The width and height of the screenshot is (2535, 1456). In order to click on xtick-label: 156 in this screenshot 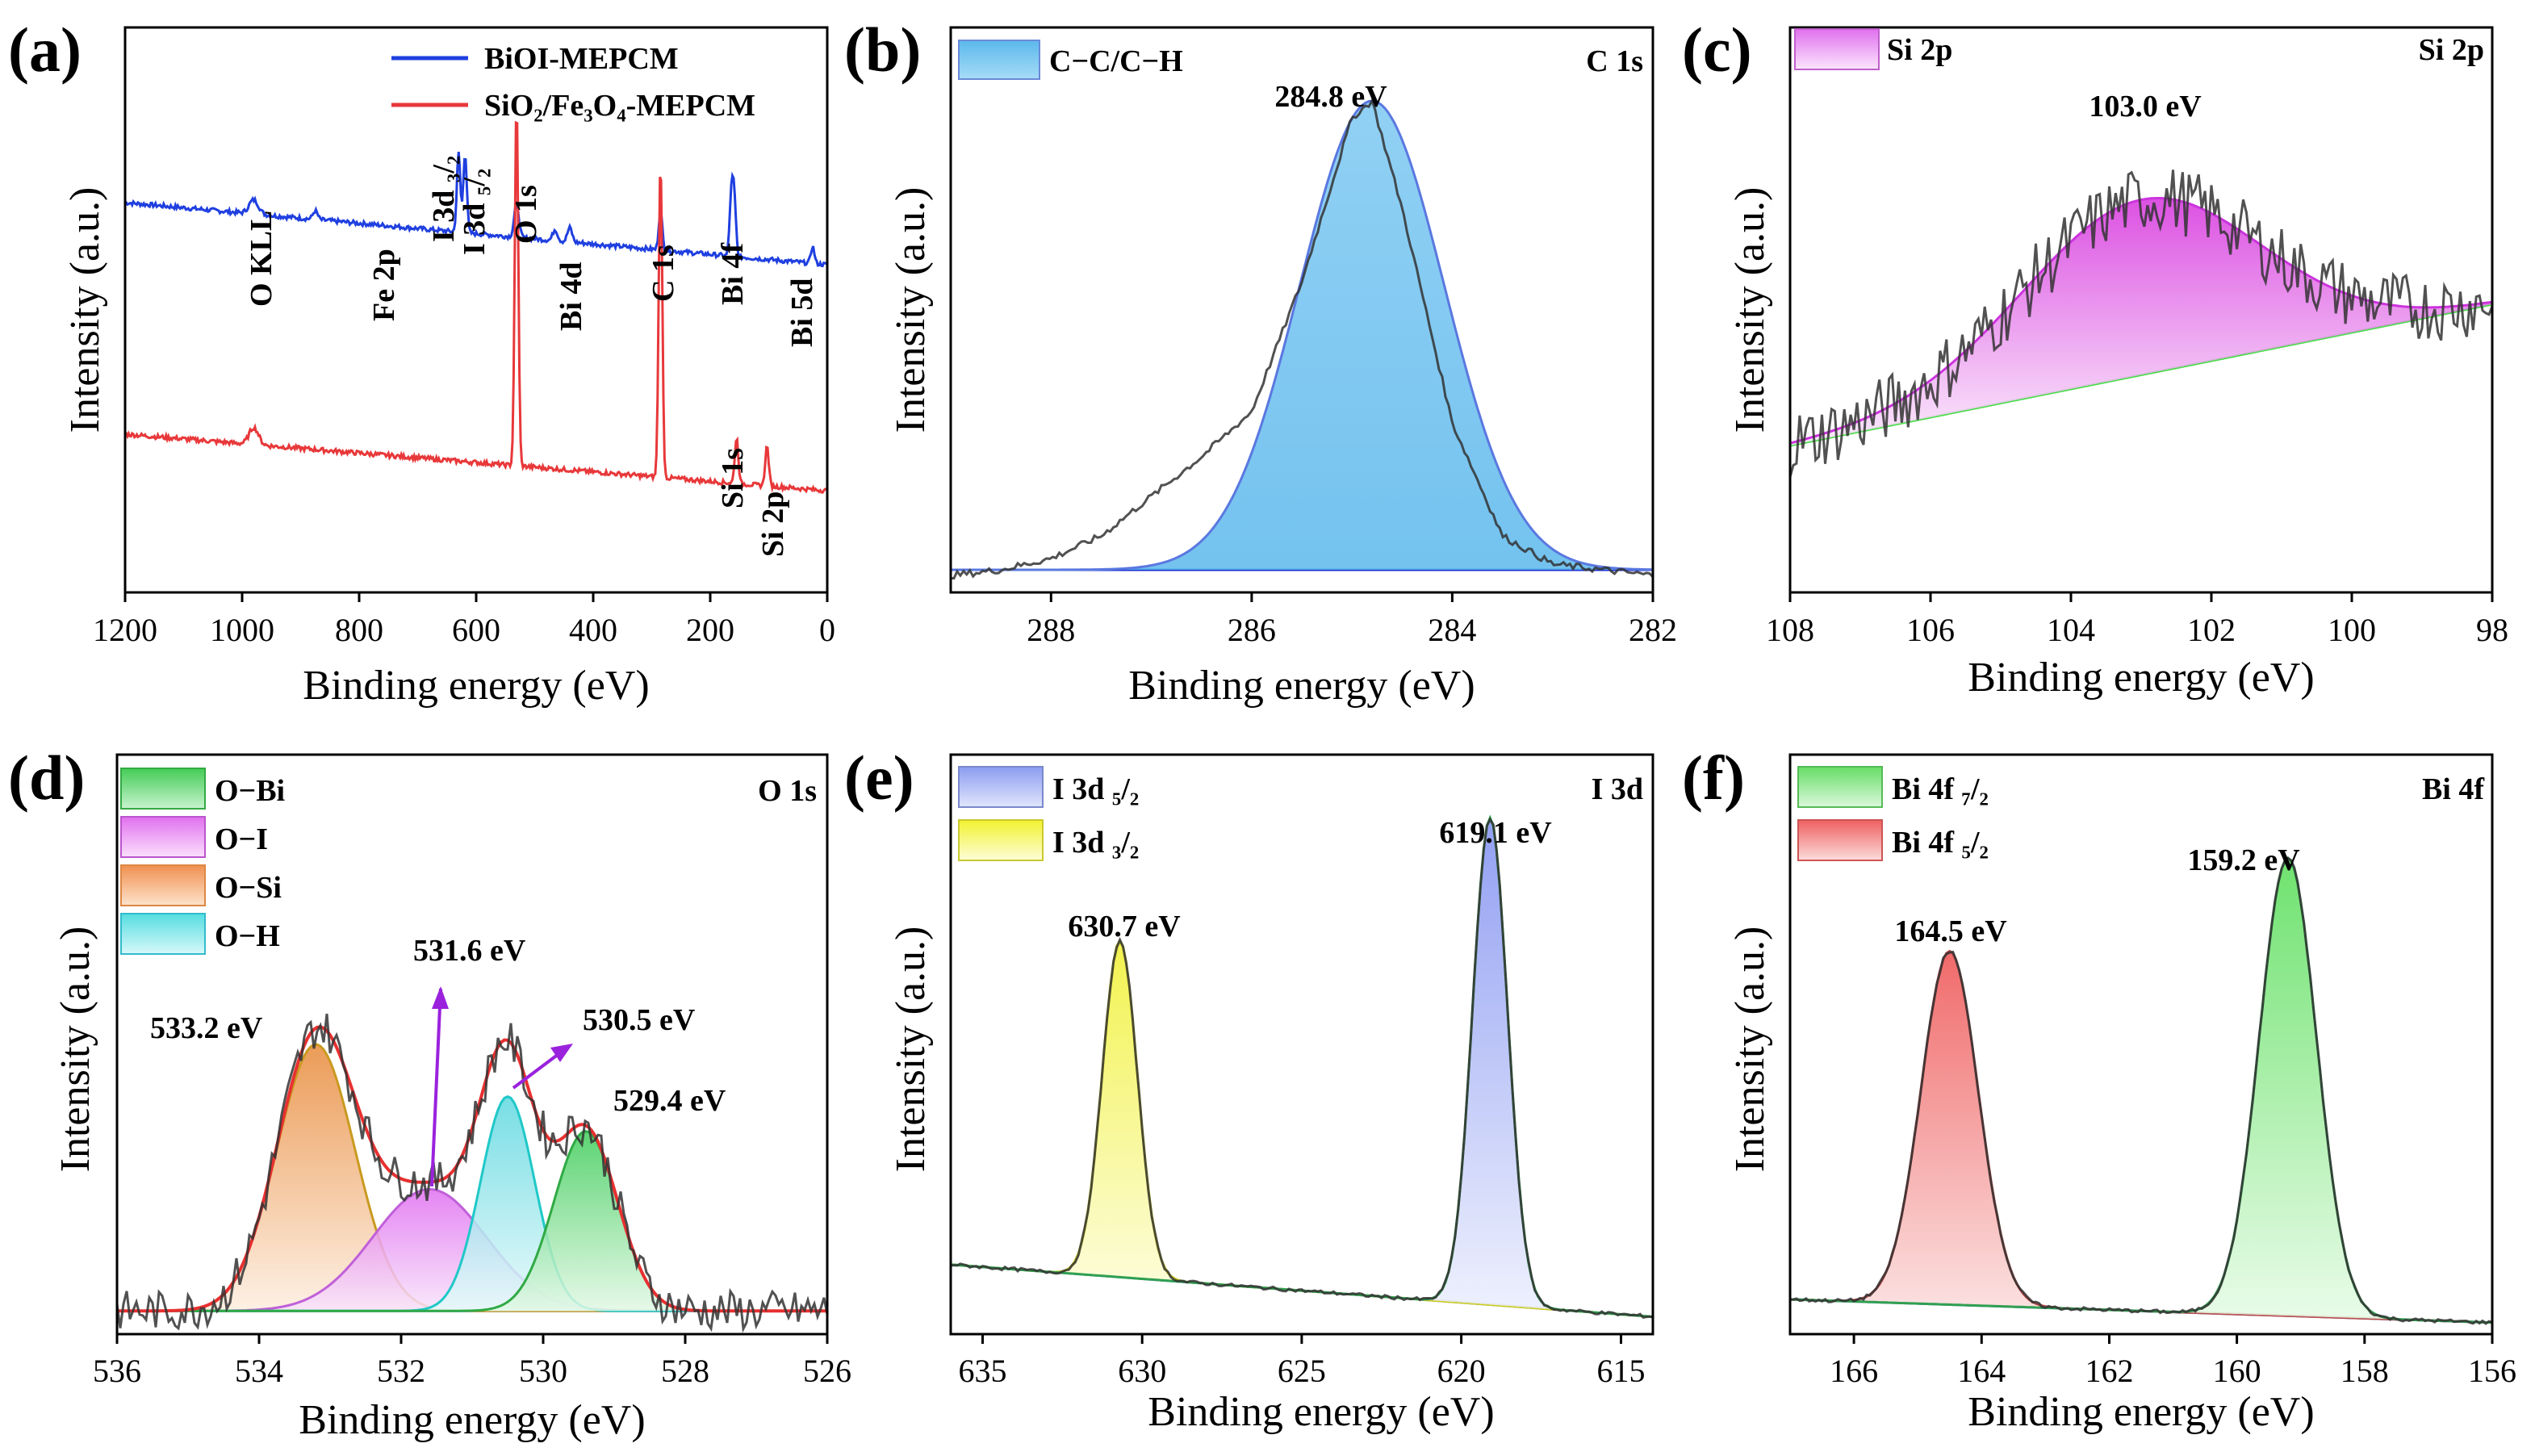, I will do `click(2492, 1371)`.